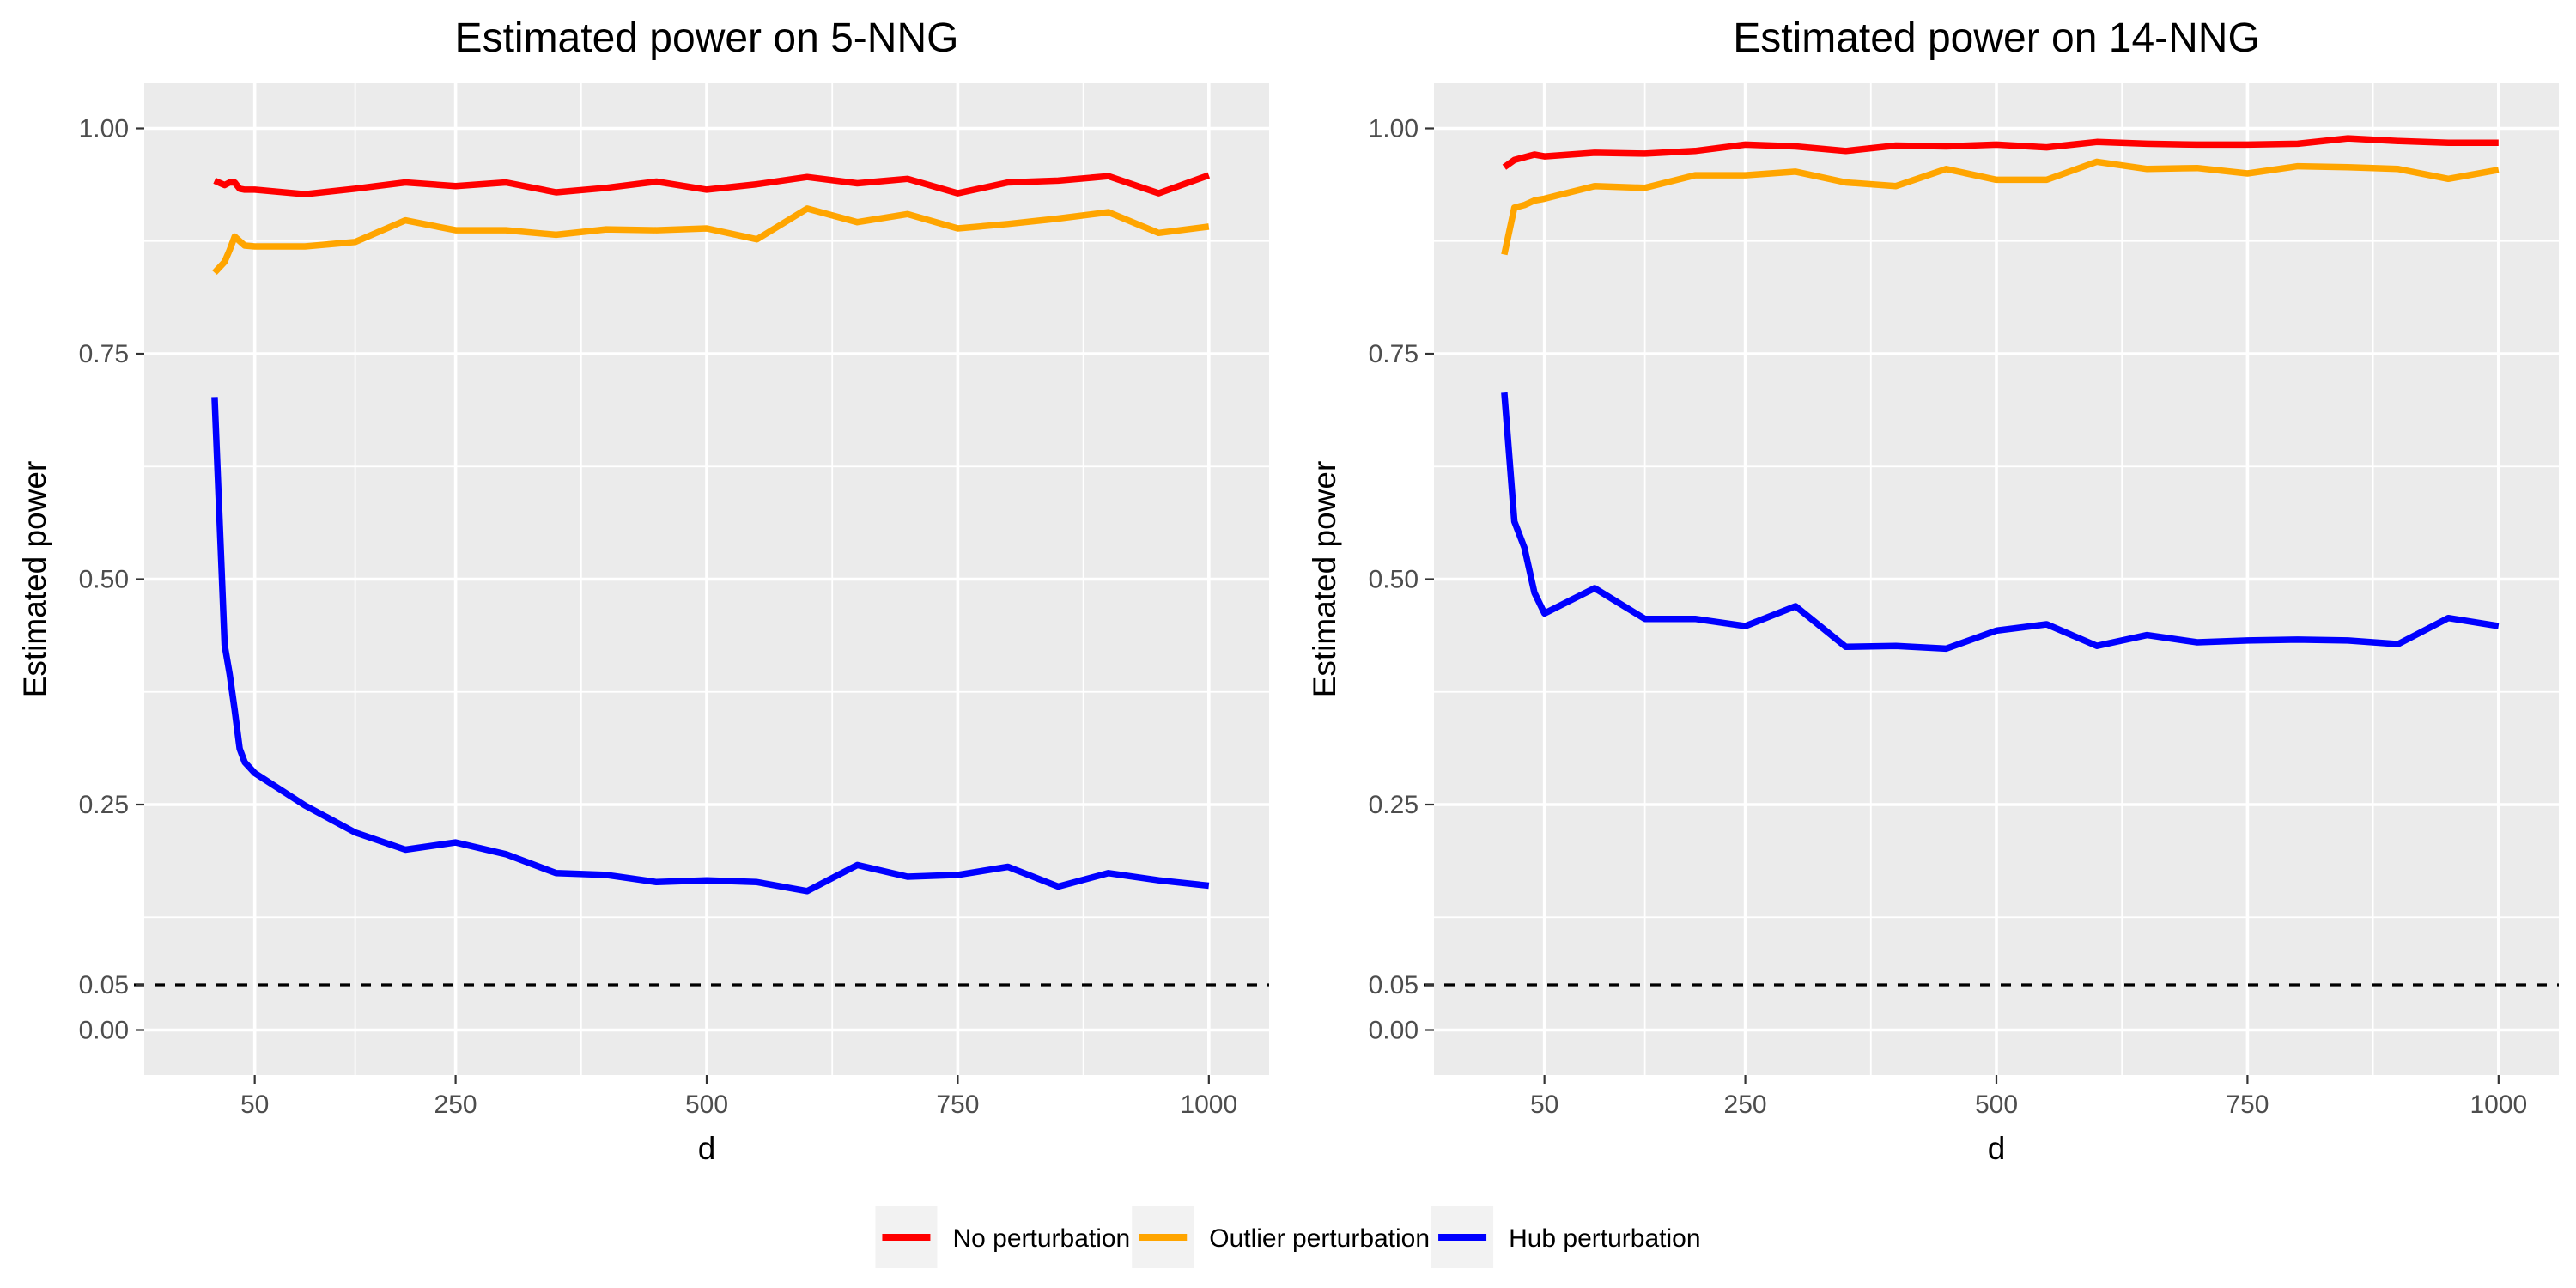  What do you see at coordinates (1319, 1239) in the screenshot?
I see `legend-label-outlier-perturbation: Outlier perturbation` at bounding box center [1319, 1239].